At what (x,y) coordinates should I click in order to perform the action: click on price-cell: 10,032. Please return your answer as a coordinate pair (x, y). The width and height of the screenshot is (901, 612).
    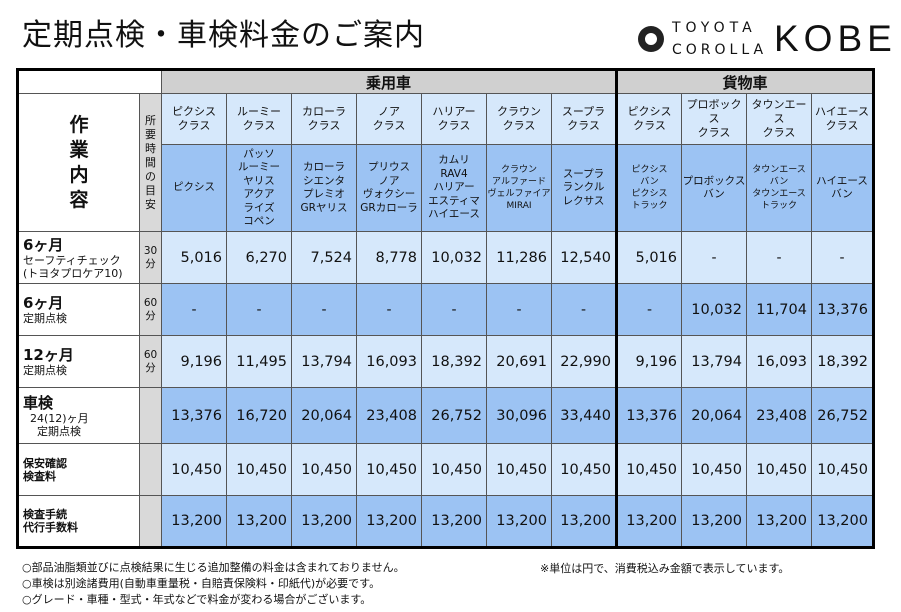
    Looking at the image, I should click on (714, 309).